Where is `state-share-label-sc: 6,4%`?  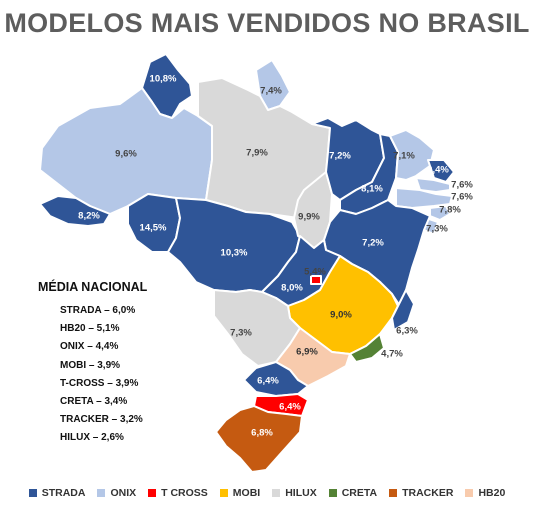 state-share-label-sc: 6,4% is located at coordinates (290, 407).